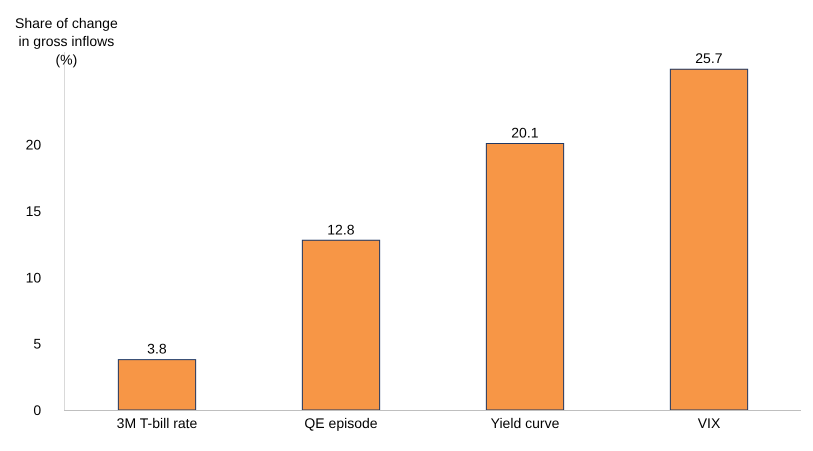  What do you see at coordinates (157, 348) in the screenshot?
I see `data-label: 3.8` at bounding box center [157, 348].